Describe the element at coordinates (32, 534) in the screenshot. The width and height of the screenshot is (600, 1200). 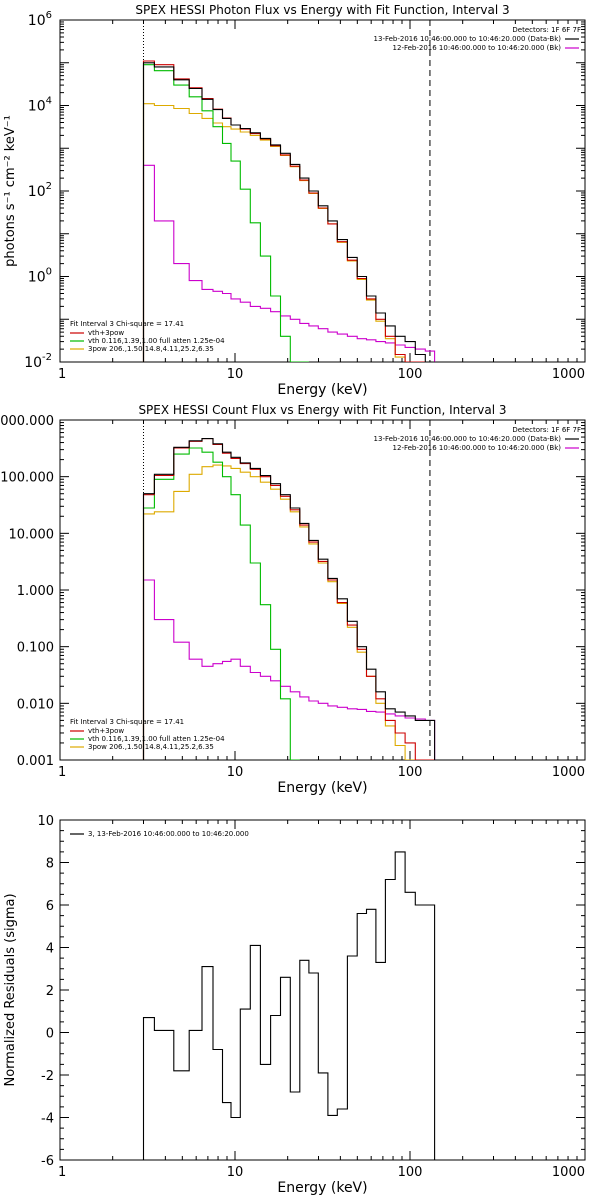
I see `y-tick-label: 10.000` at that location.